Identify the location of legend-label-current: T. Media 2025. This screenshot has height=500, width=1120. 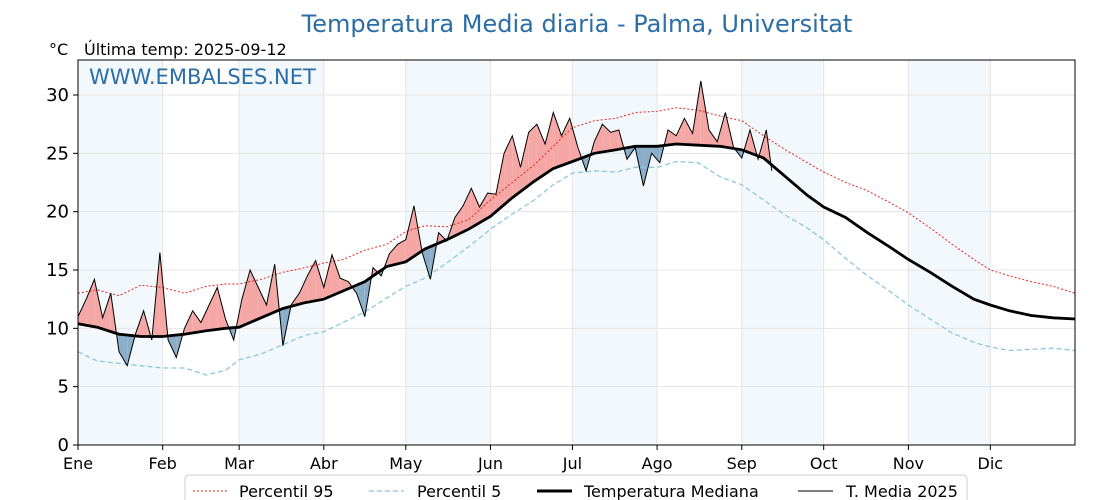
(901, 491).